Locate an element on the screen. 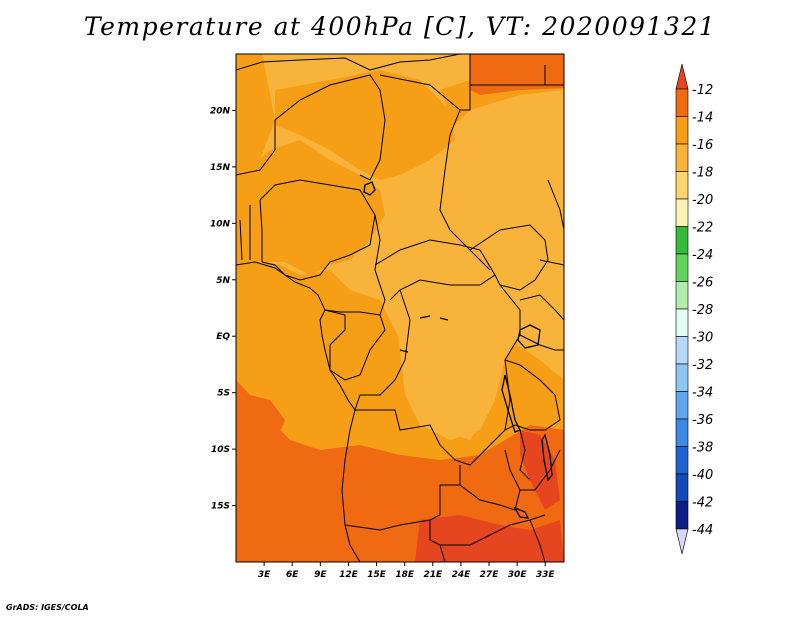 The height and width of the screenshot is (618, 800). x-tick-label: 24E is located at coordinates (462, 575).